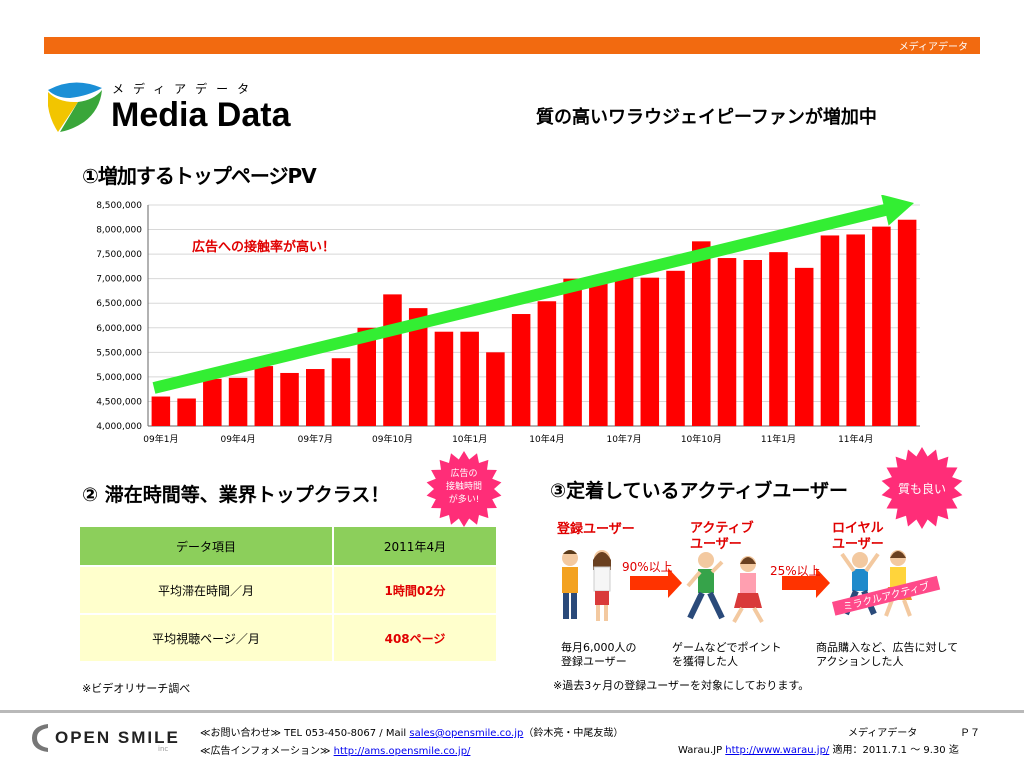 The image size is (1024, 768). I want to click on top-banner: メディアデータ, so click(512, 45).